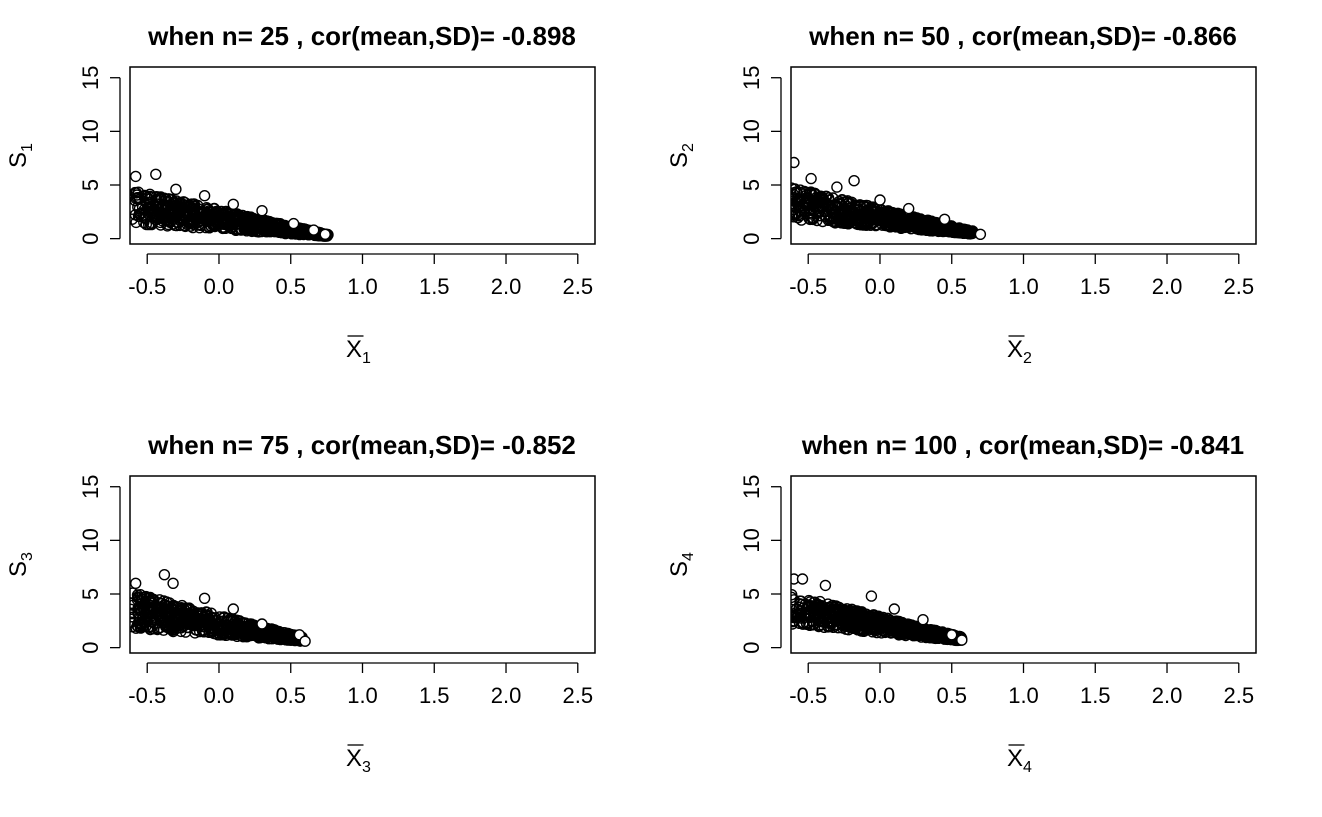 Image resolution: width=1322 pixels, height=817 pixels. I want to click on x-axis-subscript: 3, so click(366, 767).